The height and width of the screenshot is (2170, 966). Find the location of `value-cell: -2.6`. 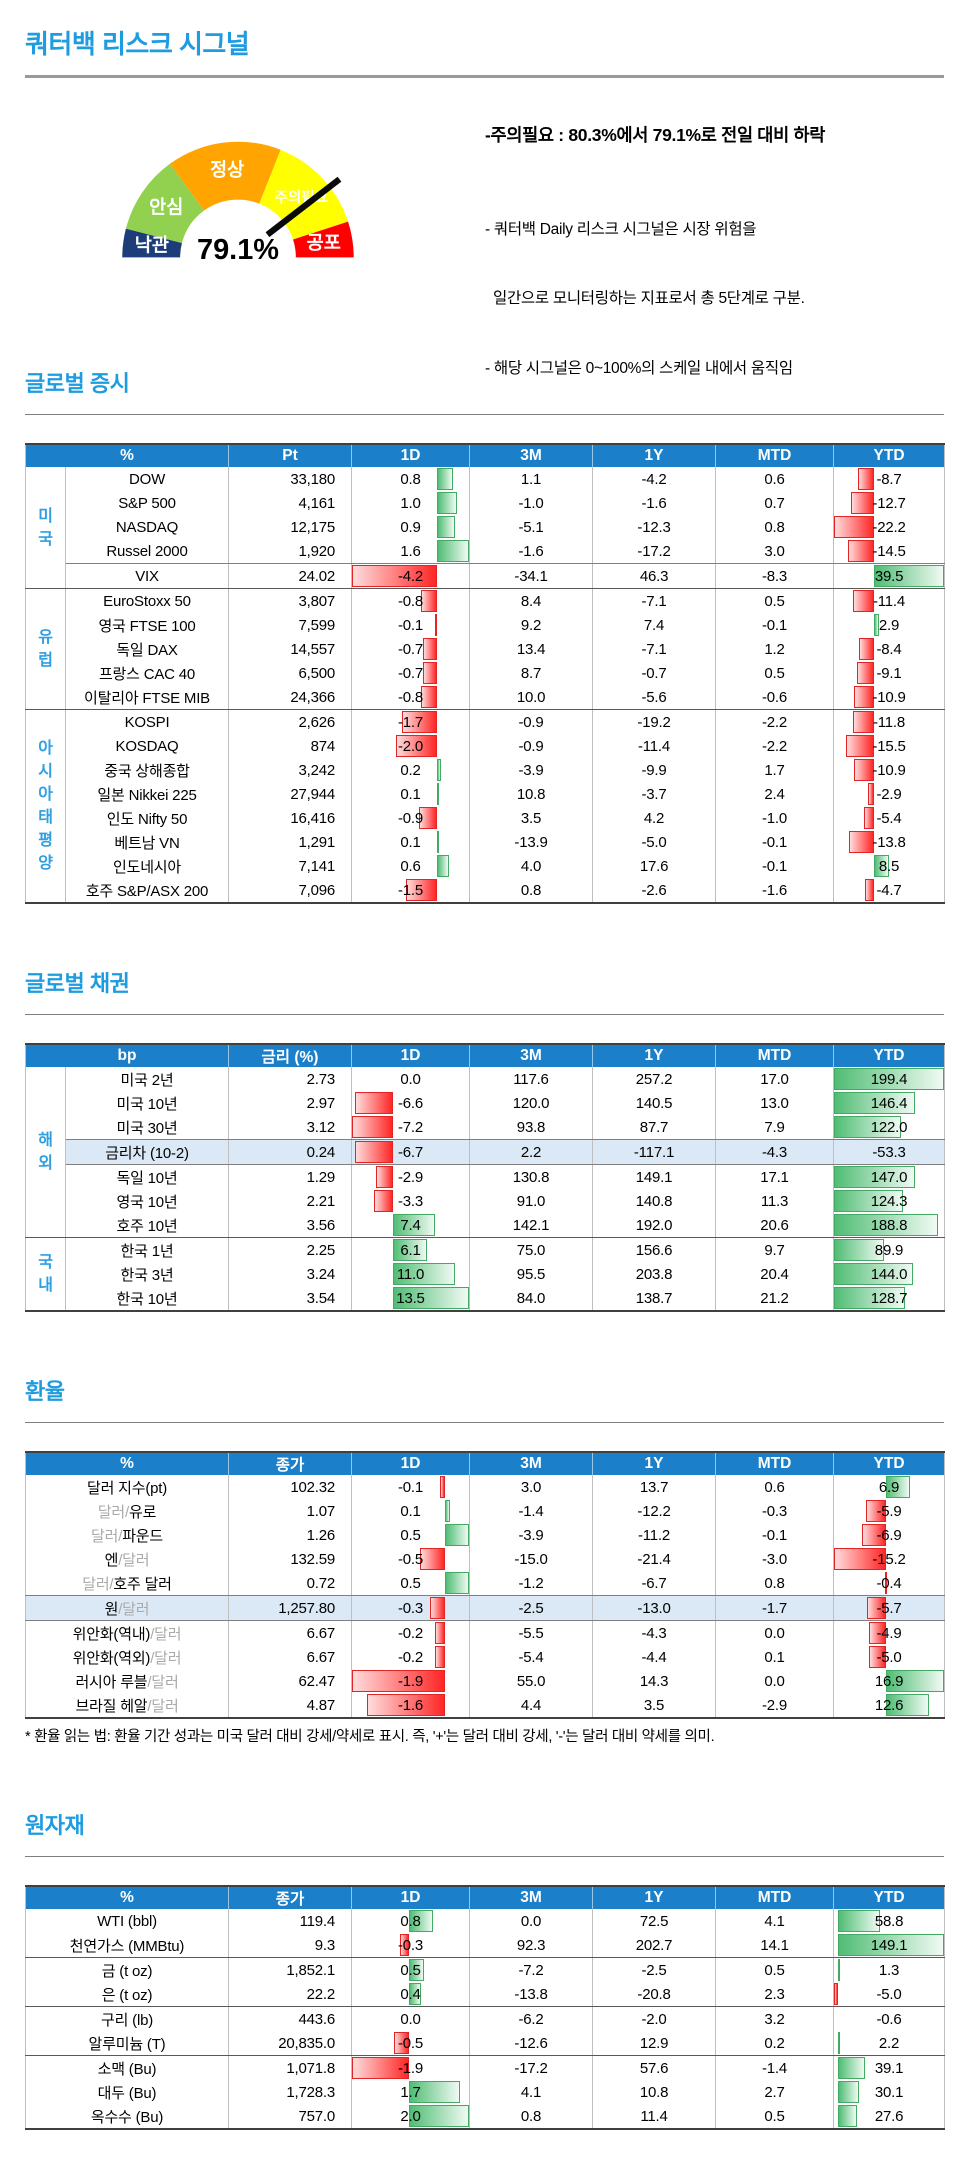

value-cell: -2.6 is located at coordinates (654, 890).